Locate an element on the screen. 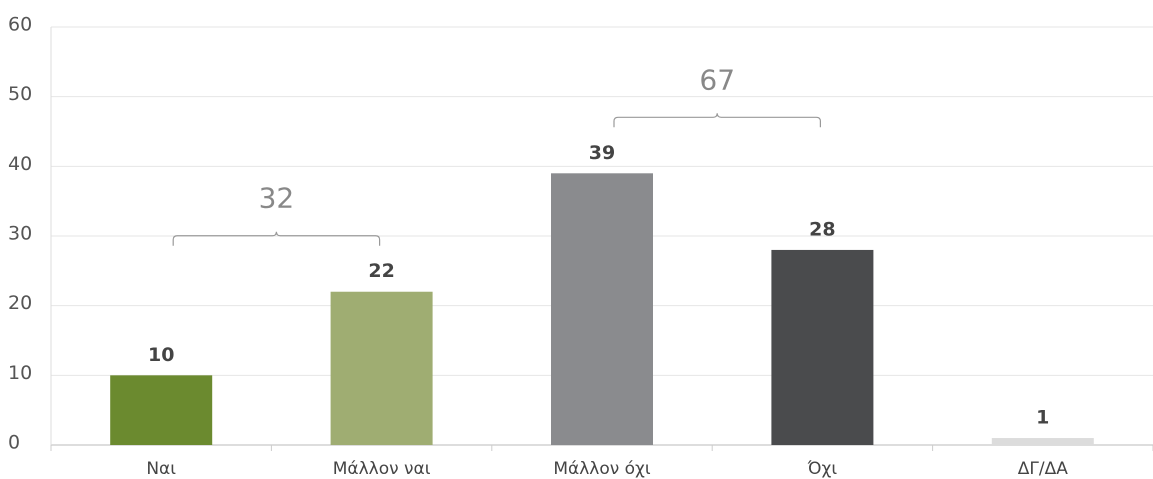 The image size is (1153, 479). value-label: 1 is located at coordinates (1042, 418).